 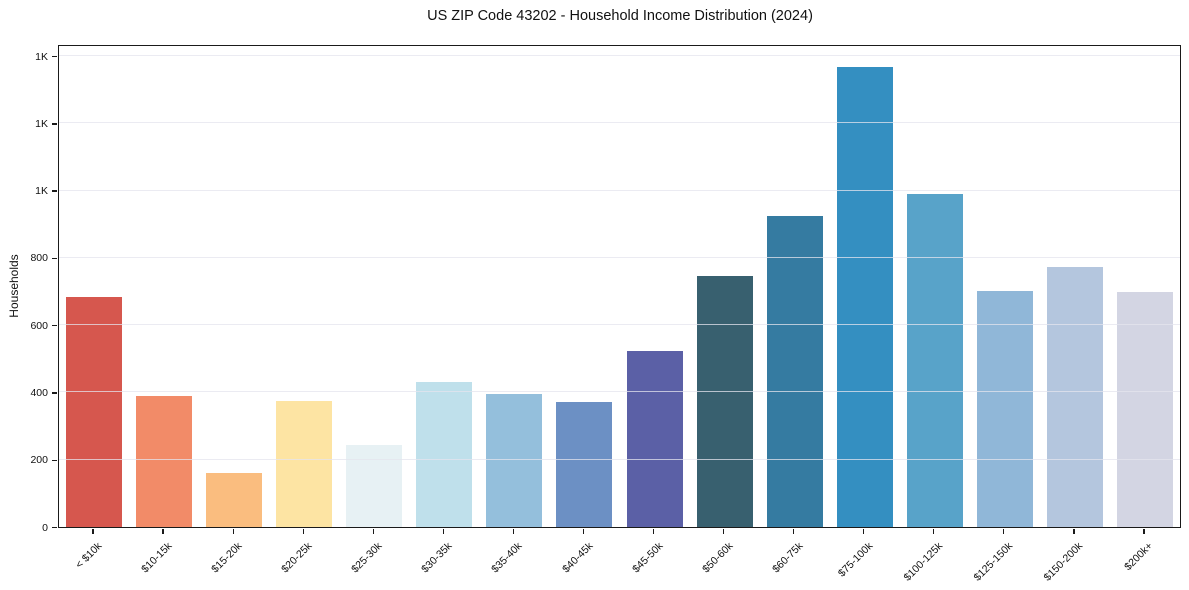 What do you see at coordinates (934, 360) in the screenshot?
I see `bar-100-125k` at bounding box center [934, 360].